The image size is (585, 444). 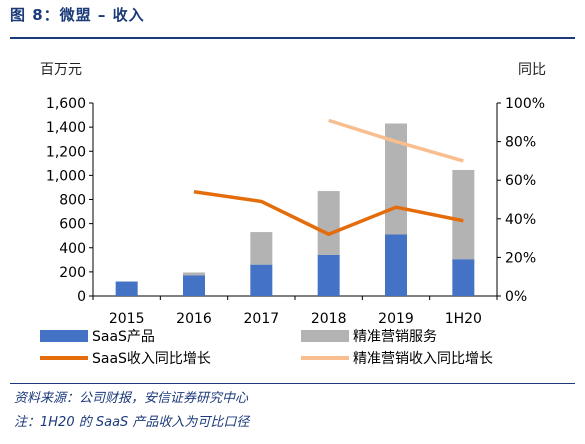 What do you see at coordinates (520, 258) in the screenshot?
I see `right-tick-label: 20%` at bounding box center [520, 258].